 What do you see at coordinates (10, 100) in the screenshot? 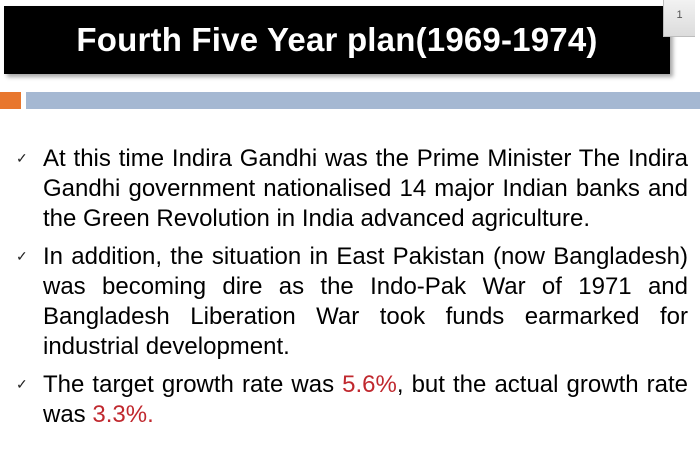
I see `accent-square` at bounding box center [10, 100].